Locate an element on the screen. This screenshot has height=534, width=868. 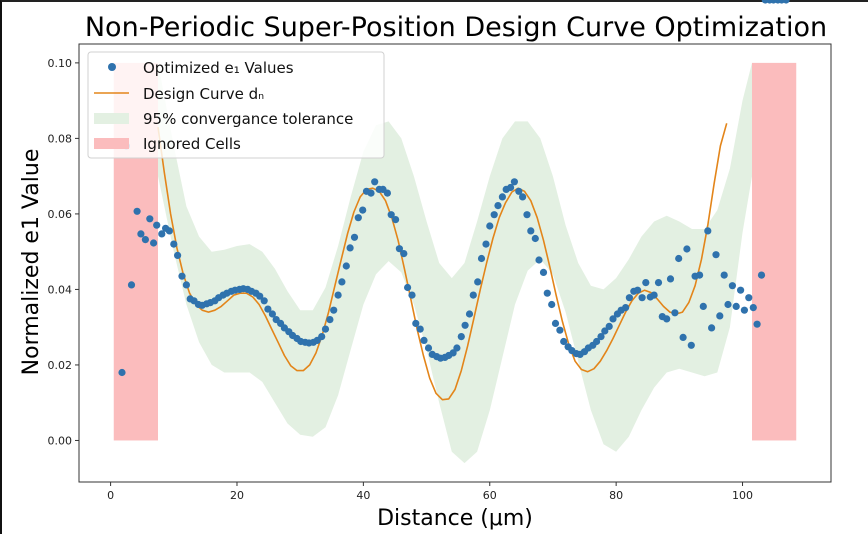
y-tick-label: 0.02 is located at coordinates (60, 365).